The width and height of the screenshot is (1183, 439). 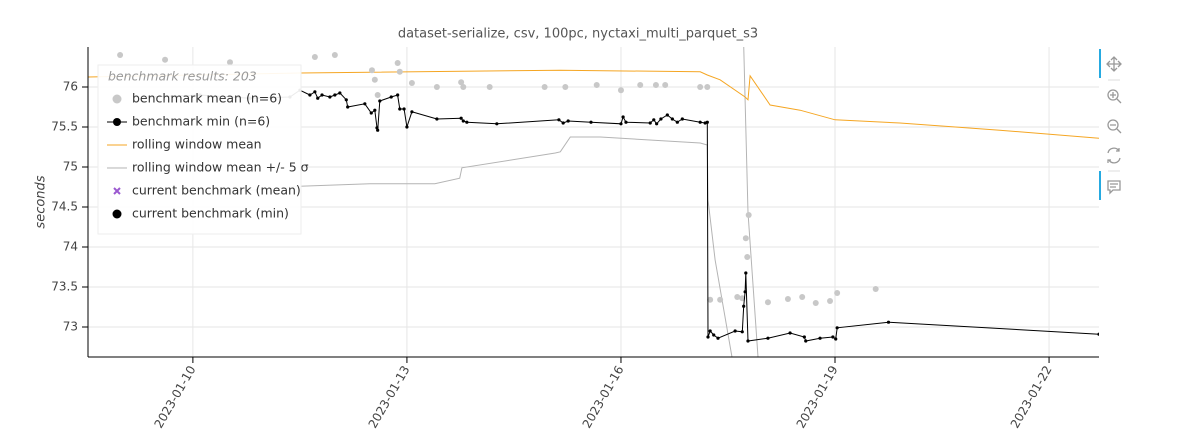 I want to click on y-tick-label: 74, so click(x=70, y=247).